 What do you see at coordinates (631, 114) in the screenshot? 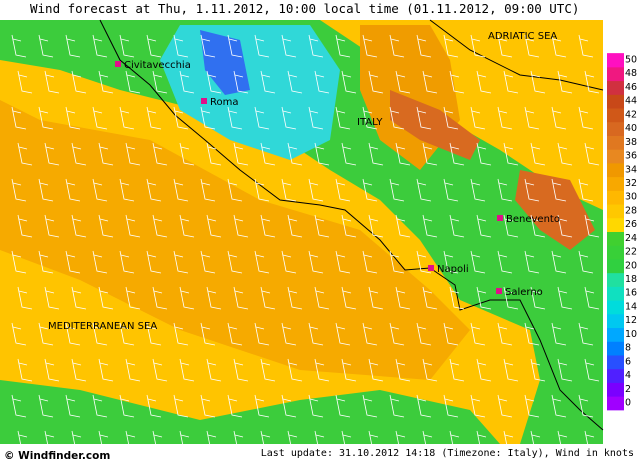
I see `legend-tick-label: 42` at bounding box center [631, 114].